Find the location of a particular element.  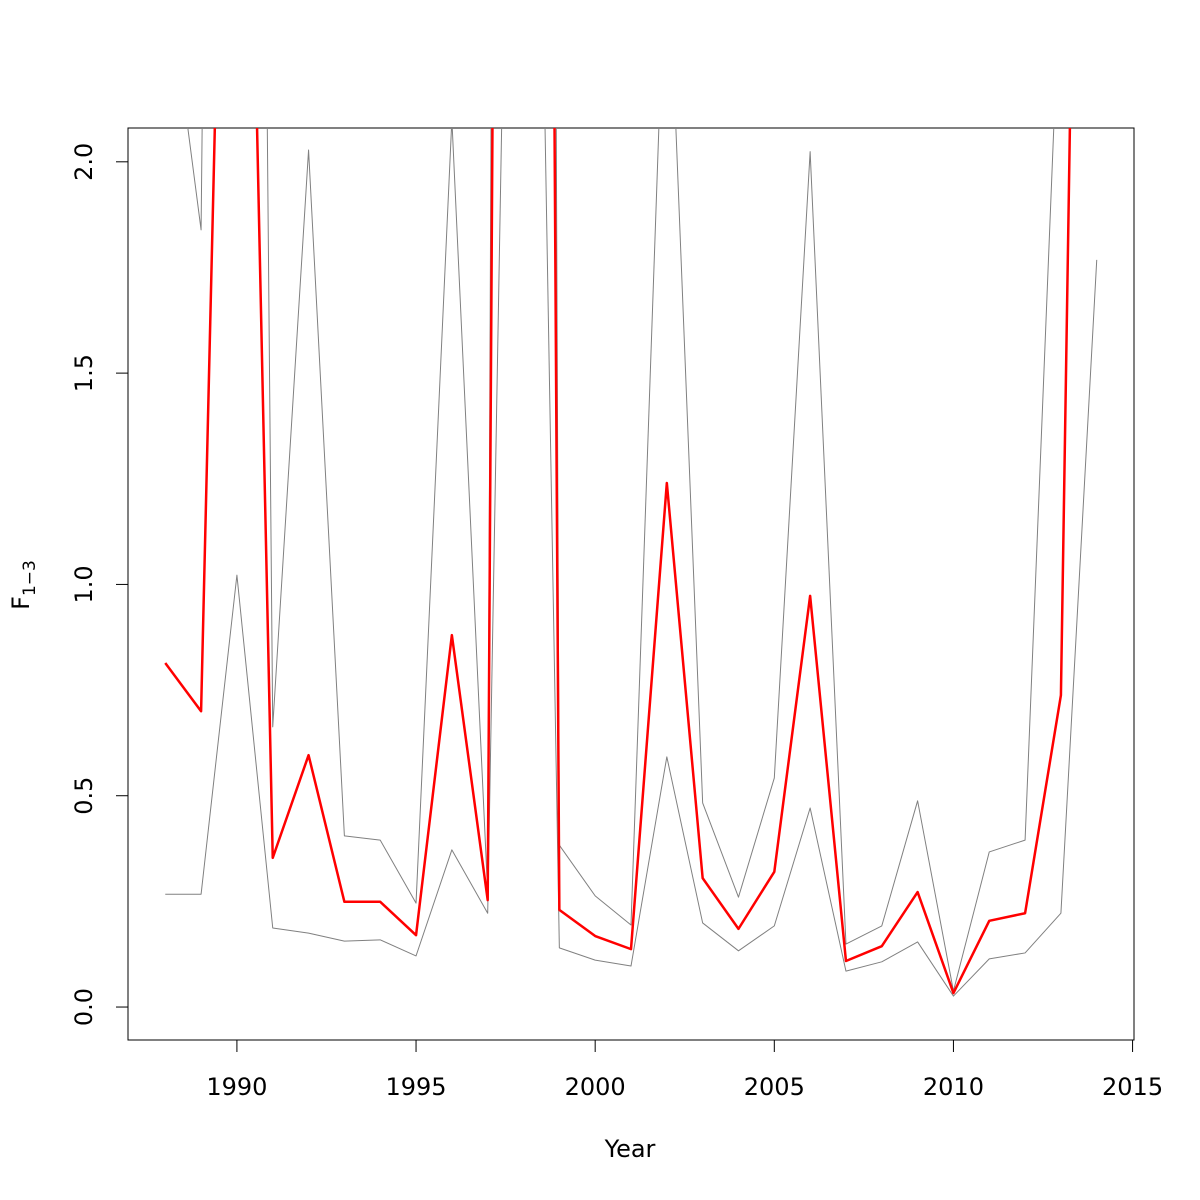

y-axis-title: F1−3 is located at coordinates (23, 585).